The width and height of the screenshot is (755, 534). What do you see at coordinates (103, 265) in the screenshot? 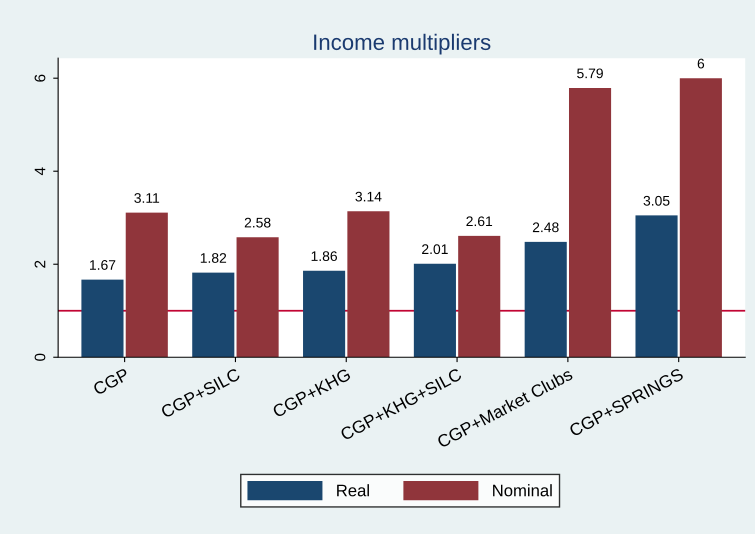
I see `data-label: 1.67` at bounding box center [103, 265].